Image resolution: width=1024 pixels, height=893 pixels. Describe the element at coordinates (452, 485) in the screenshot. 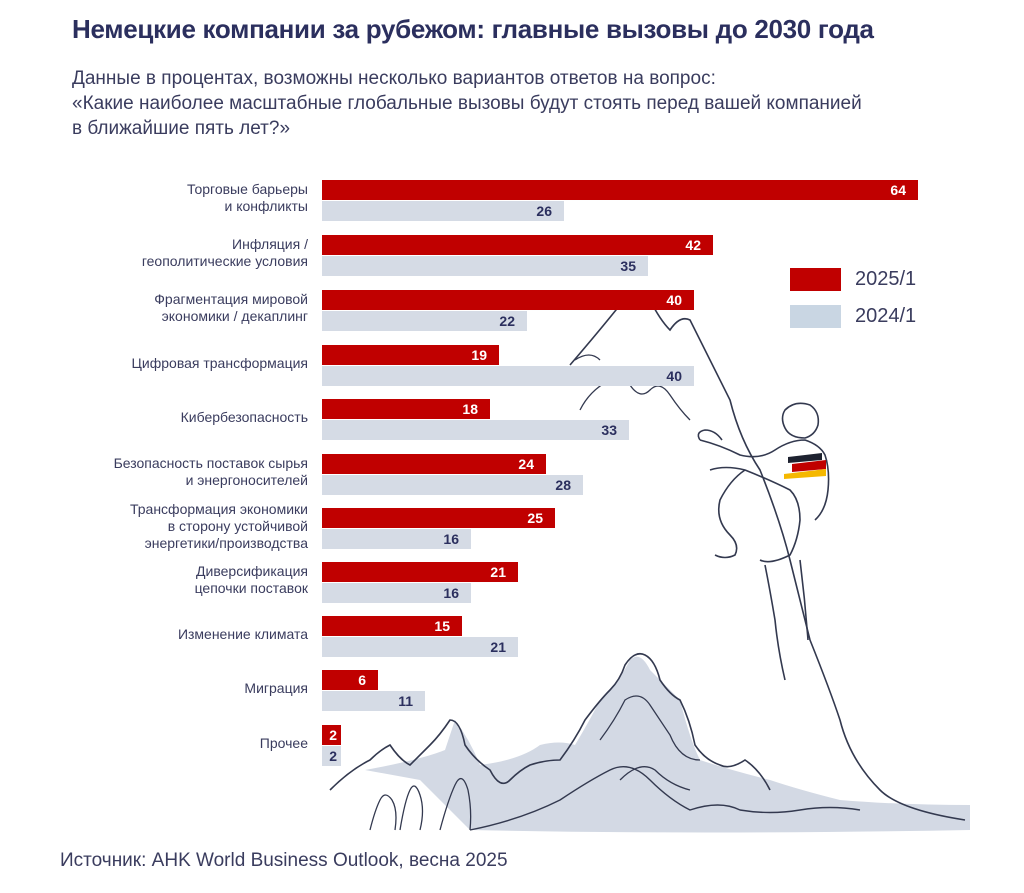

I see `bar-2024: 28` at that location.